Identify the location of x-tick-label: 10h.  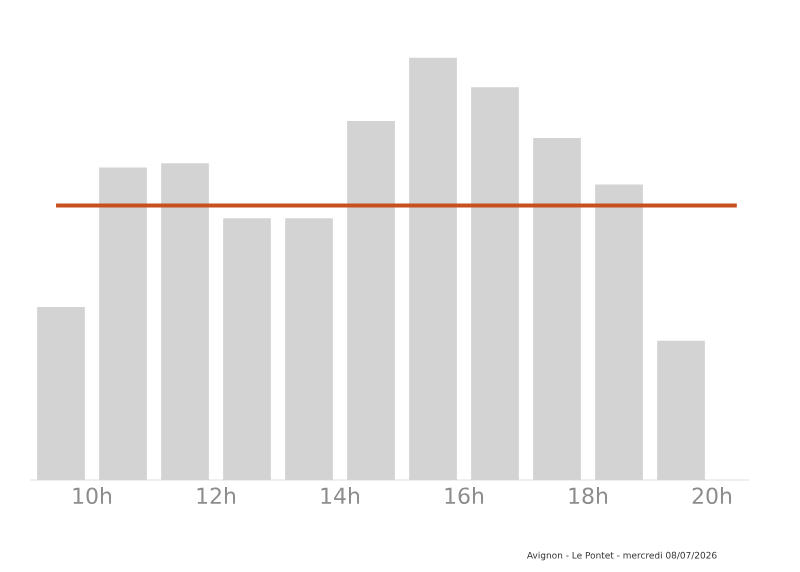
(92, 495).